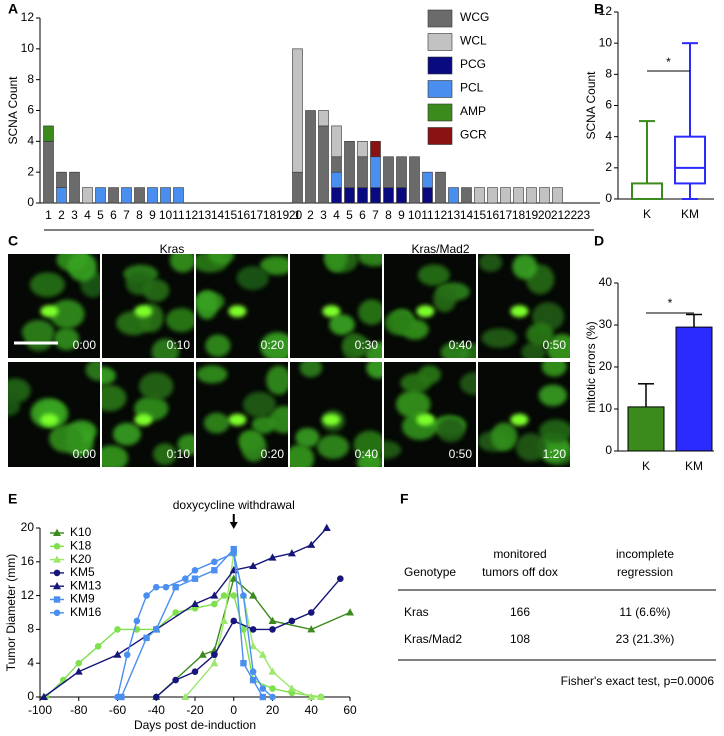  I want to click on legend-label: KM13, so click(86, 585).